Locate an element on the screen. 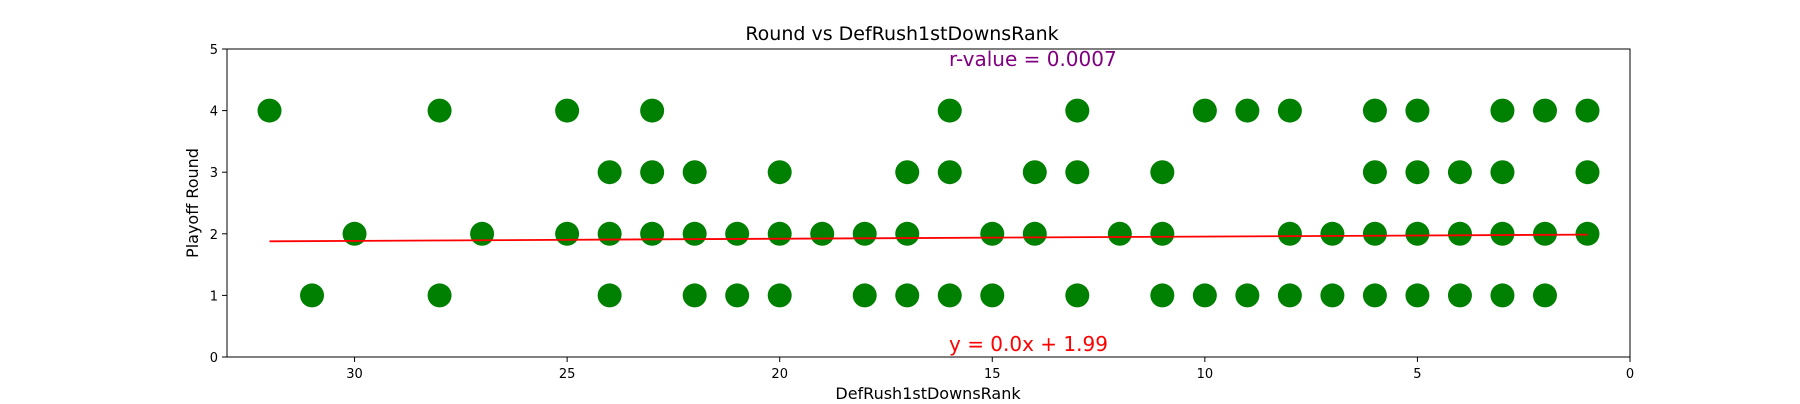 Image resolution: width=1800 pixels, height=404 pixels. x-tick-label: 25 is located at coordinates (567, 374).